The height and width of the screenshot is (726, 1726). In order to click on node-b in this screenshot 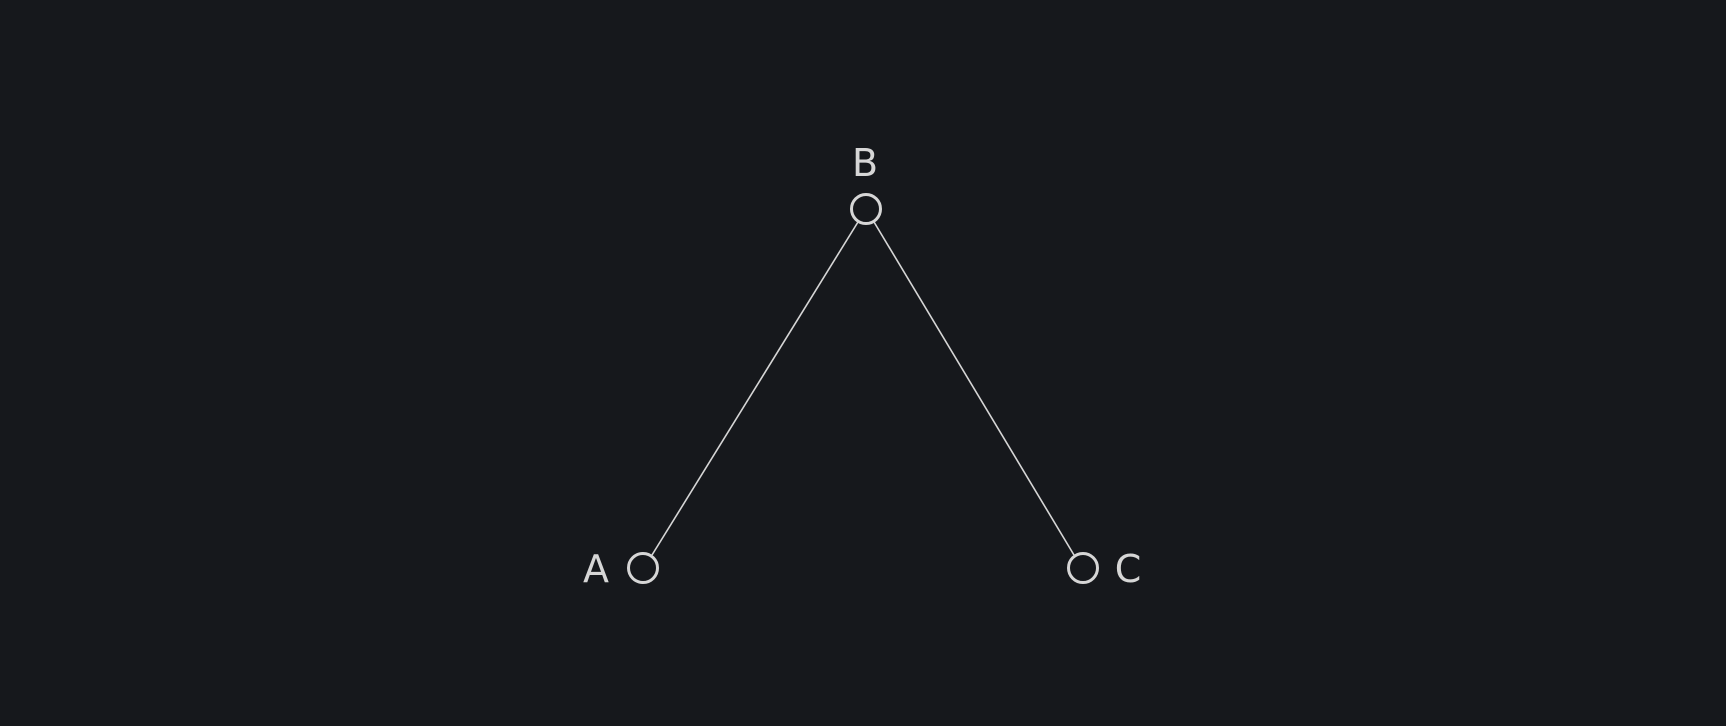, I will do `click(866, 209)`.